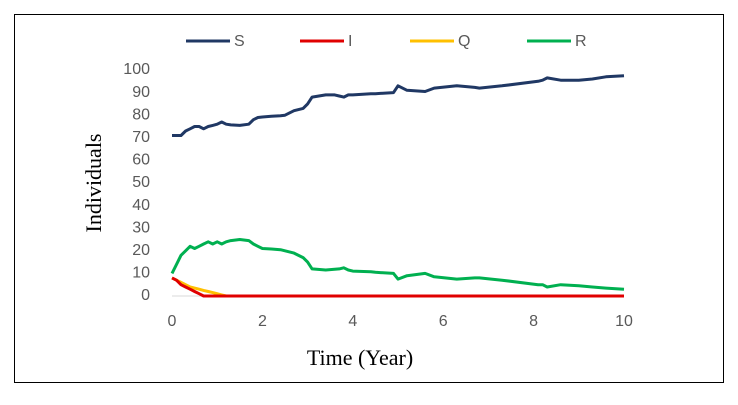 The width and height of the screenshot is (738, 405). Describe the element at coordinates (350, 41) in the screenshot. I see `legend-label: I` at that location.